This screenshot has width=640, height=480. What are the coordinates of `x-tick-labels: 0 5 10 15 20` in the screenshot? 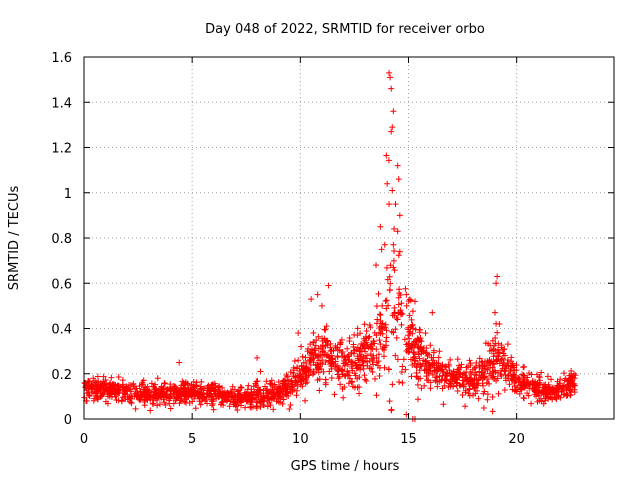 It's located at (302, 439).